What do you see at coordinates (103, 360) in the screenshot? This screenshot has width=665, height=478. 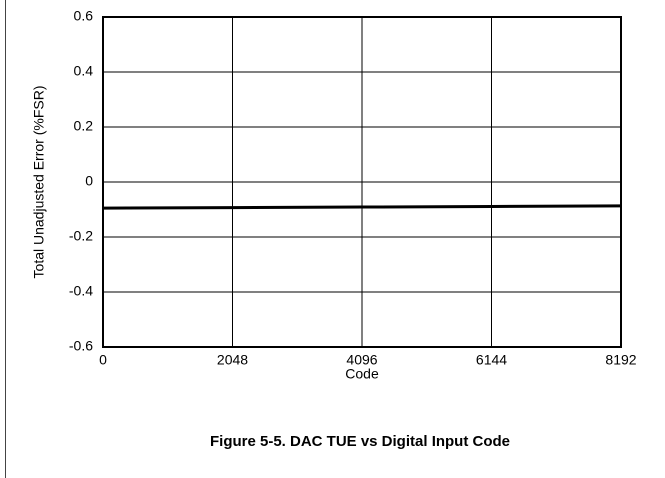 I see `x-tick-label: 0` at bounding box center [103, 360].